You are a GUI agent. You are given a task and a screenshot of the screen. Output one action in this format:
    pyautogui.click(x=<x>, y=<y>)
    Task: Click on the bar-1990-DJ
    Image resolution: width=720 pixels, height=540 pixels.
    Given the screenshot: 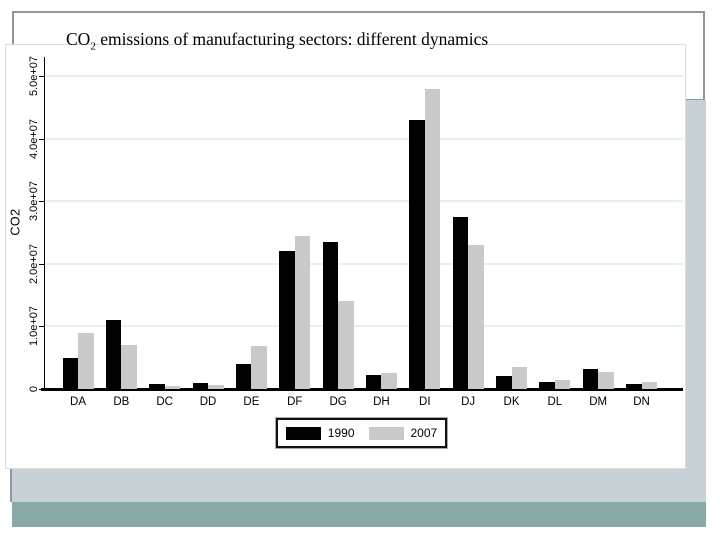 What is the action you would take?
    pyautogui.click(x=460, y=302)
    